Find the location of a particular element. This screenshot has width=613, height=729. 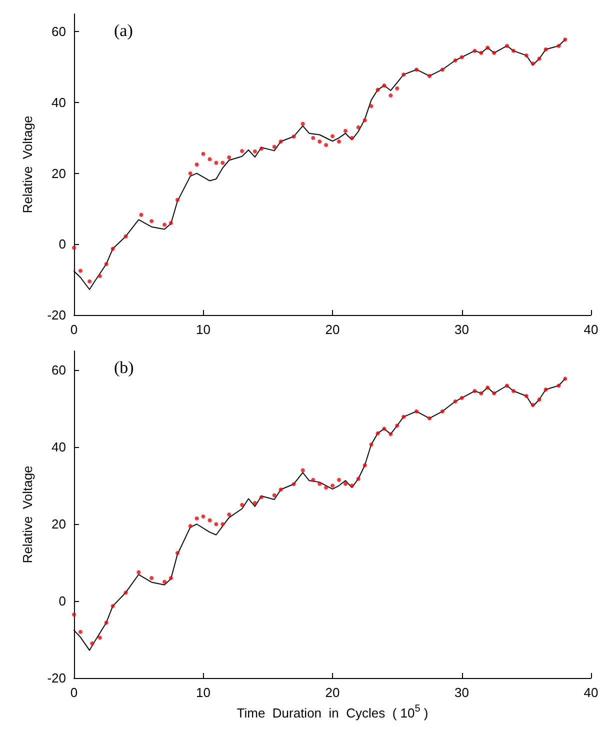

annotation: (b) is located at coordinates (124, 367).